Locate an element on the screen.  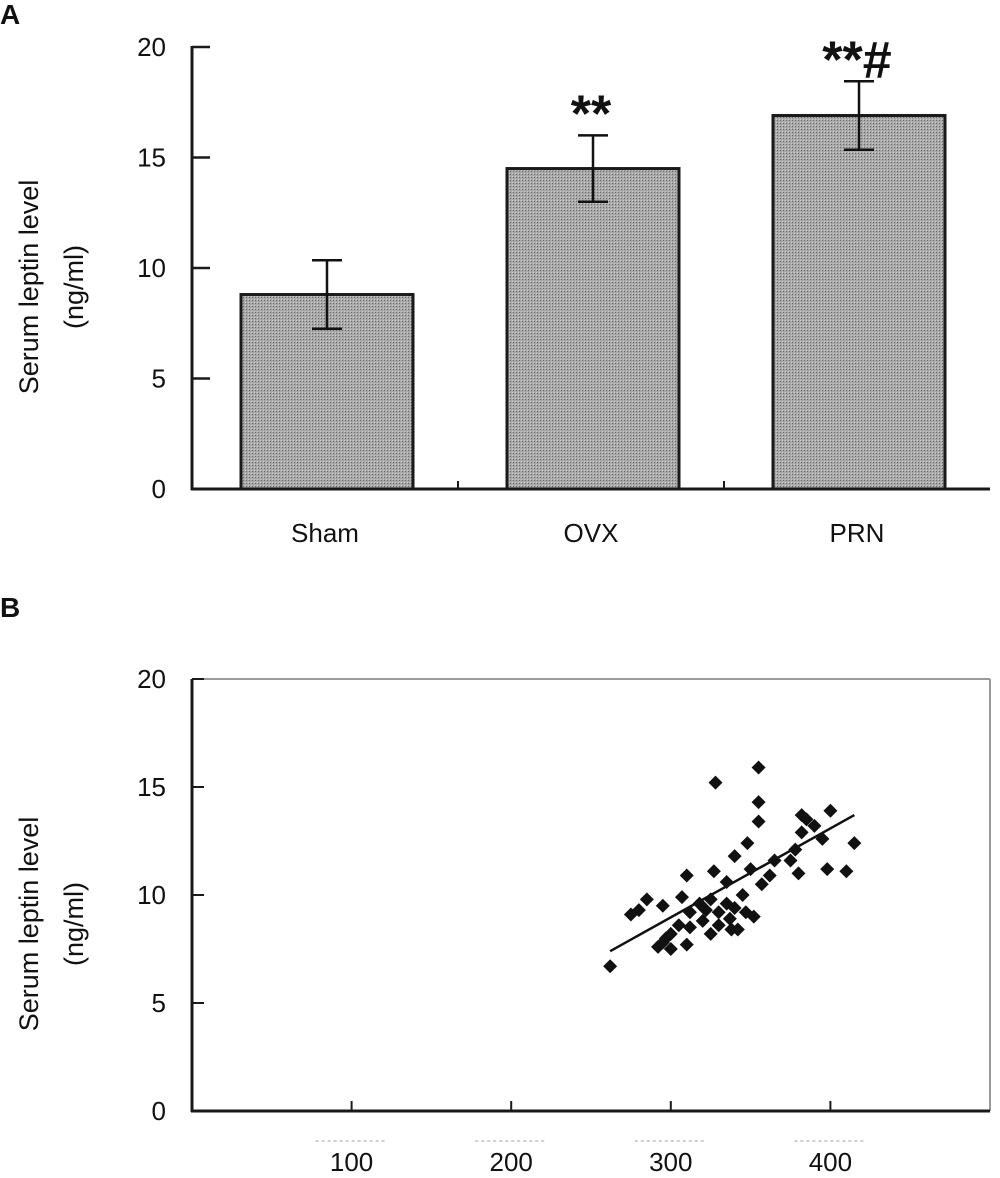
panel-a-category-label: PRN is located at coordinates (857, 533).